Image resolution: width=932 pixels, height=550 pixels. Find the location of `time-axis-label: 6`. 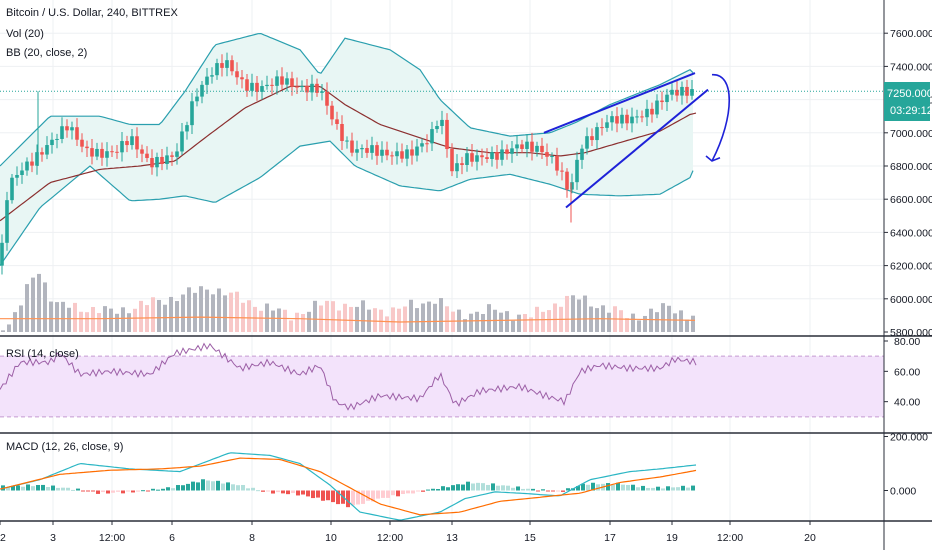

time-axis-label: 6 is located at coordinates (172, 538).